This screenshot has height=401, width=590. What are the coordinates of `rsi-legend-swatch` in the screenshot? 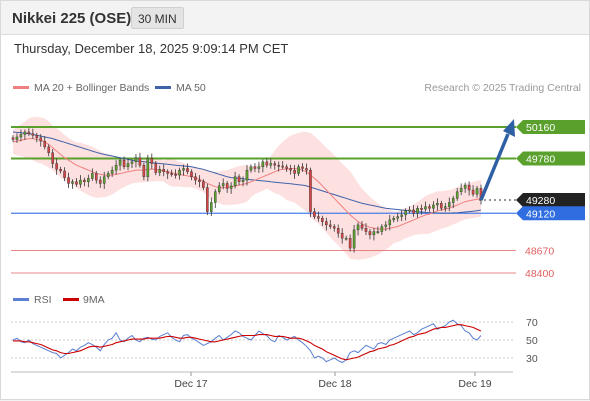 It's located at (21, 299).